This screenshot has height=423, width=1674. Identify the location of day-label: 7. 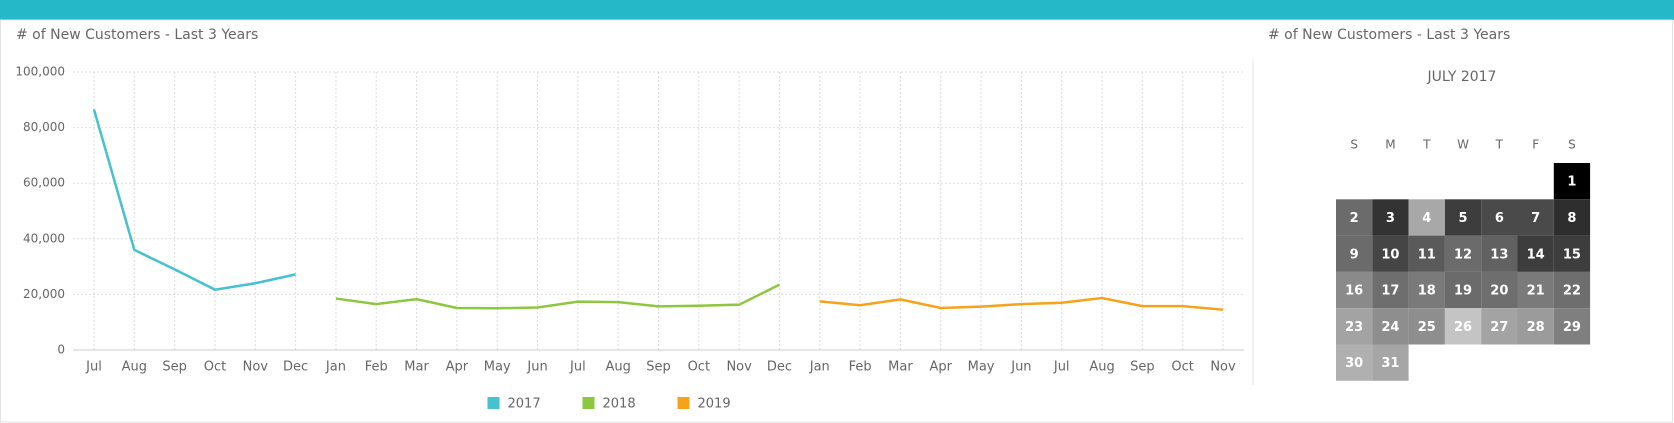
(1535, 218).